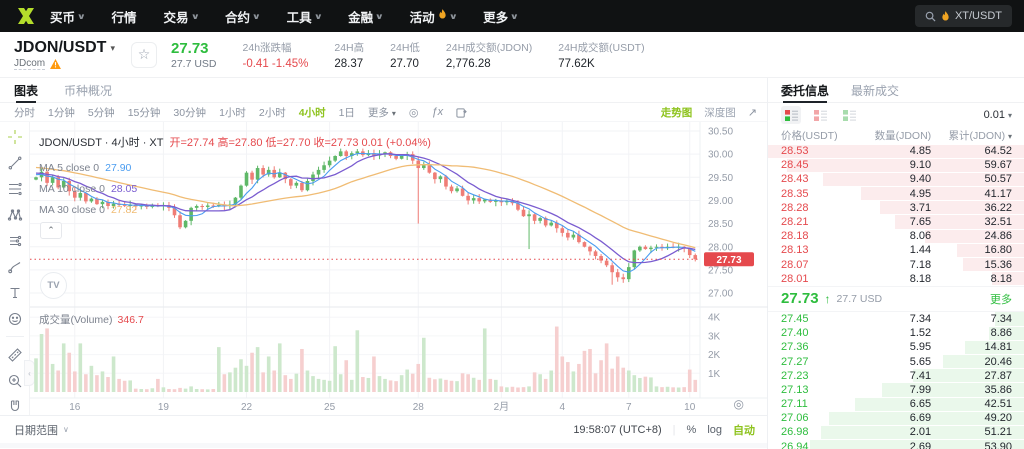  Describe the element at coordinates (676, 112) in the screenshot. I see `line-view-button: 走势图` at that location.